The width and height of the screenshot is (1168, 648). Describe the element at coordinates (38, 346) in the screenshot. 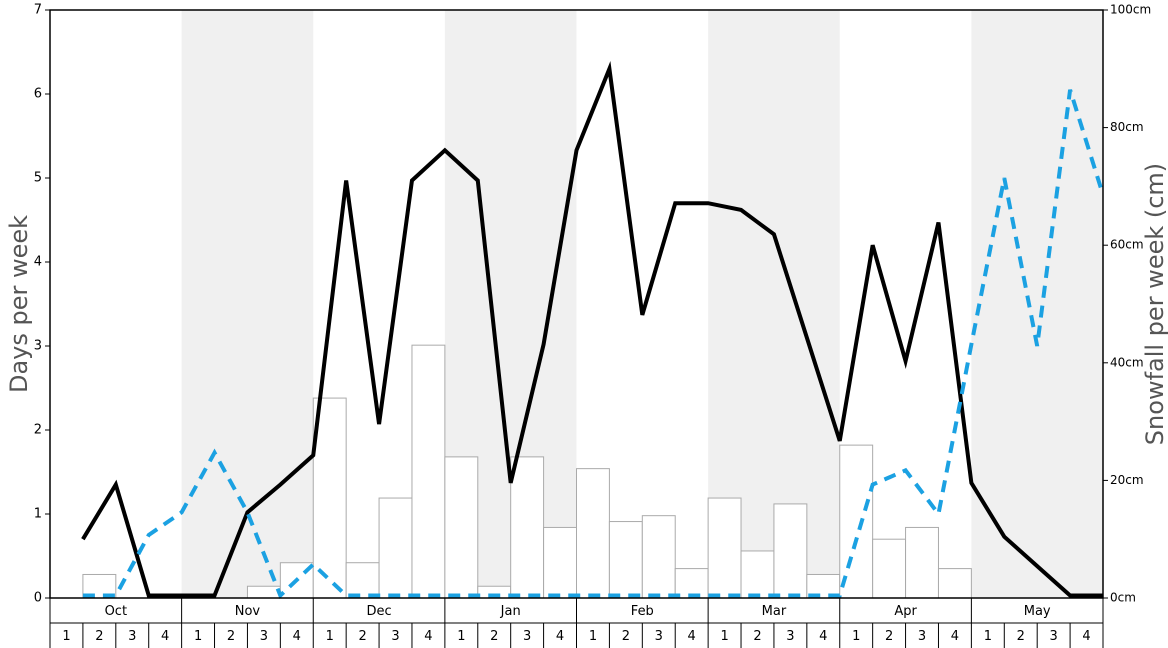

I see `y-tick-label: 3` at that location.